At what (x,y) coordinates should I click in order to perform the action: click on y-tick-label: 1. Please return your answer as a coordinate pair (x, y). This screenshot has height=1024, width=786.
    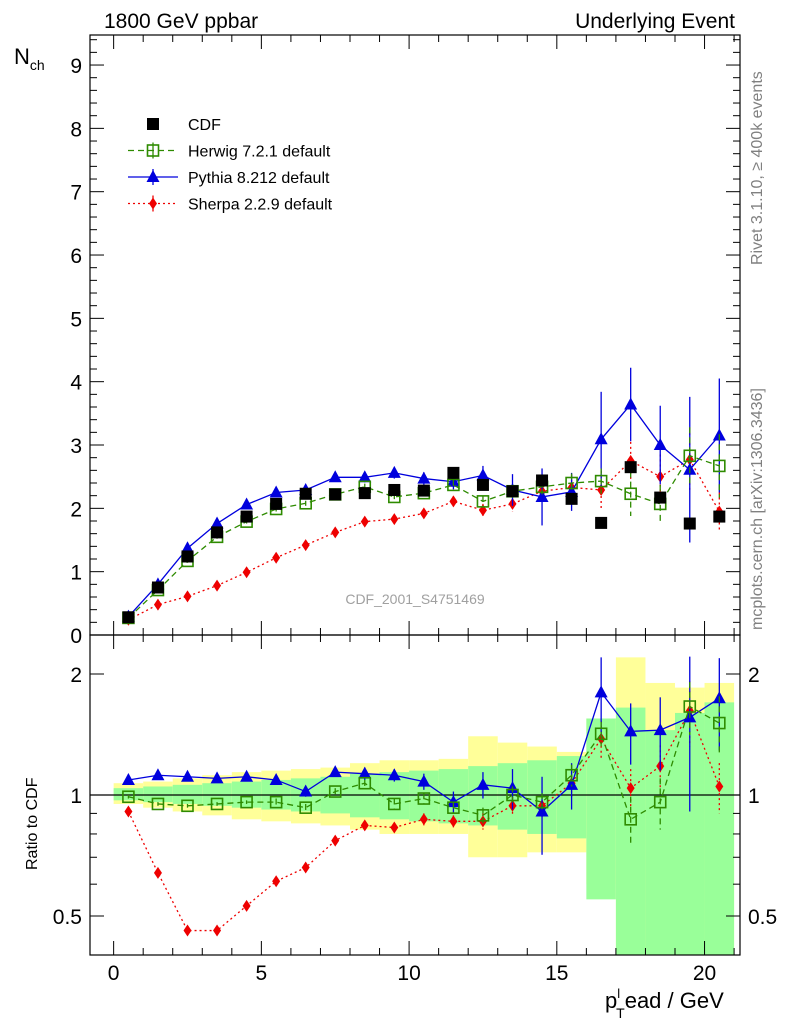
    Looking at the image, I should click on (76, 573).